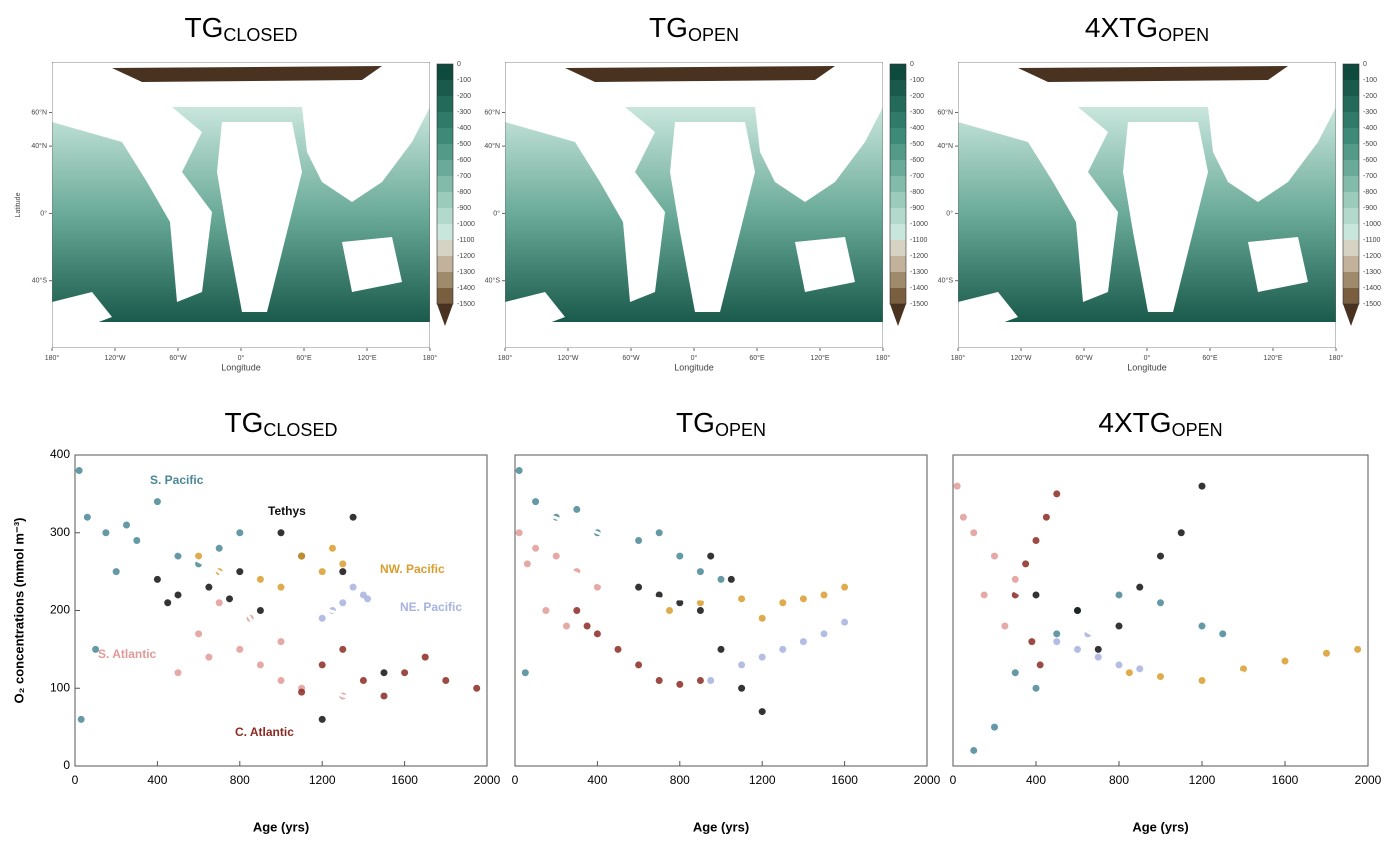 This screenshot has height=846, width=1389. What do you see at coordinates (953, 780) in the screenshot?
I see `x-tick-label: 0` at bounding box center [953, 780].